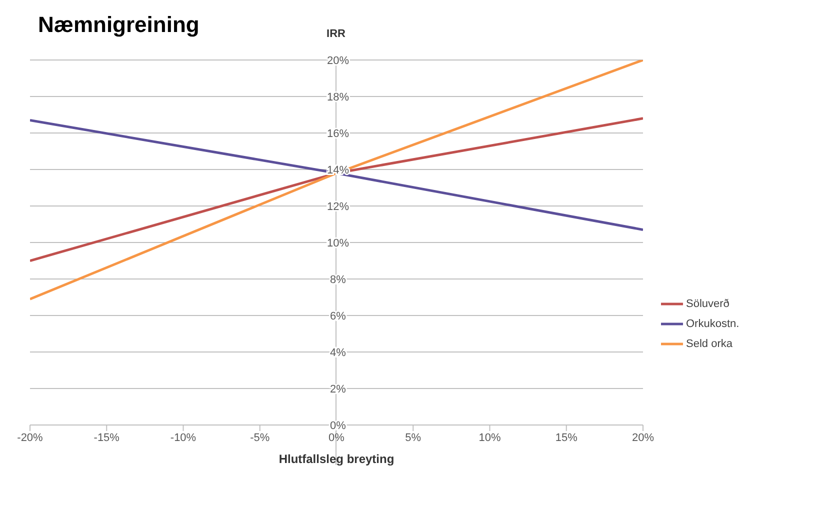 This screenshot has width=831, height=531. Describe the element at coordinates (566, 438) in the screenshot. I see `x-tick-label: 15%` at that location.